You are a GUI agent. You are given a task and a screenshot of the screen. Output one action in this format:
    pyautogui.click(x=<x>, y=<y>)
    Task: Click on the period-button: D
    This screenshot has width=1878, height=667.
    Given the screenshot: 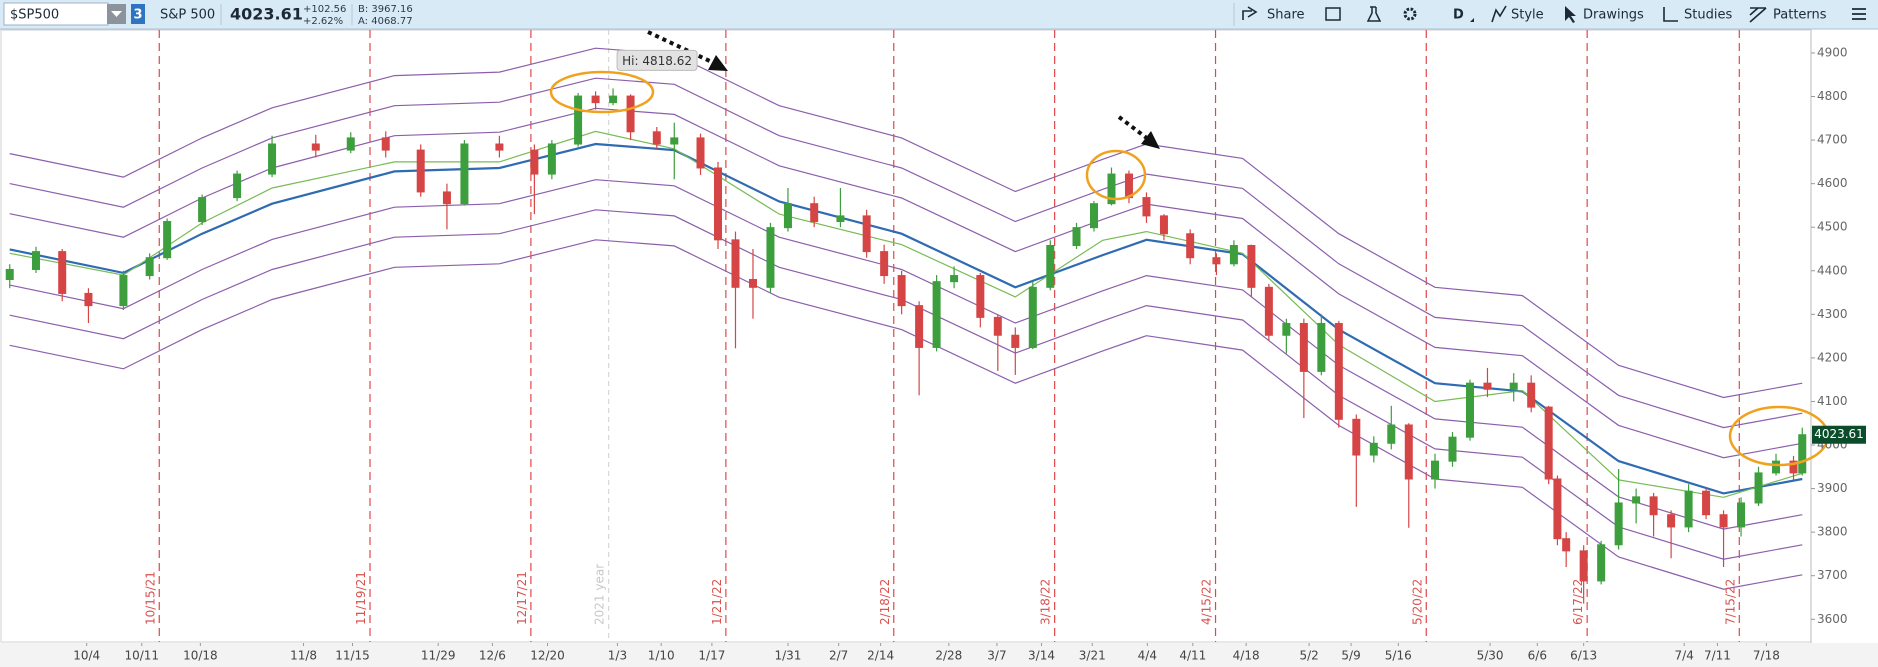 What is the action you would take?
    pyautogui.click(x=1463, y=15)
    